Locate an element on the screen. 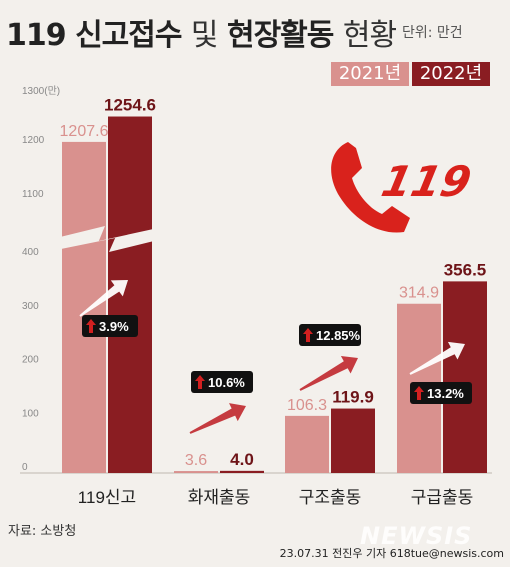 The width and height of the screenshot is (510, 567). category-label: 구조출동 is located at coordinates (330, 497).